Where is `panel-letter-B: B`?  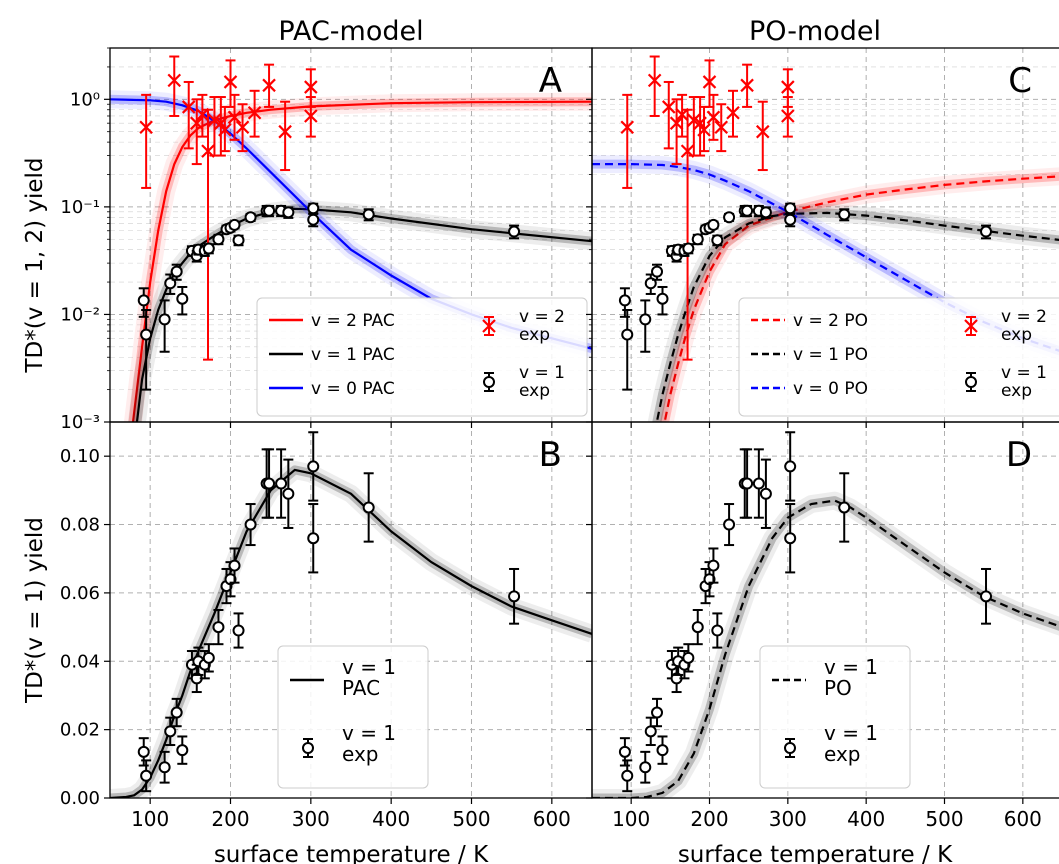
panel-letter-B: B is located at coordinates (550, 455).